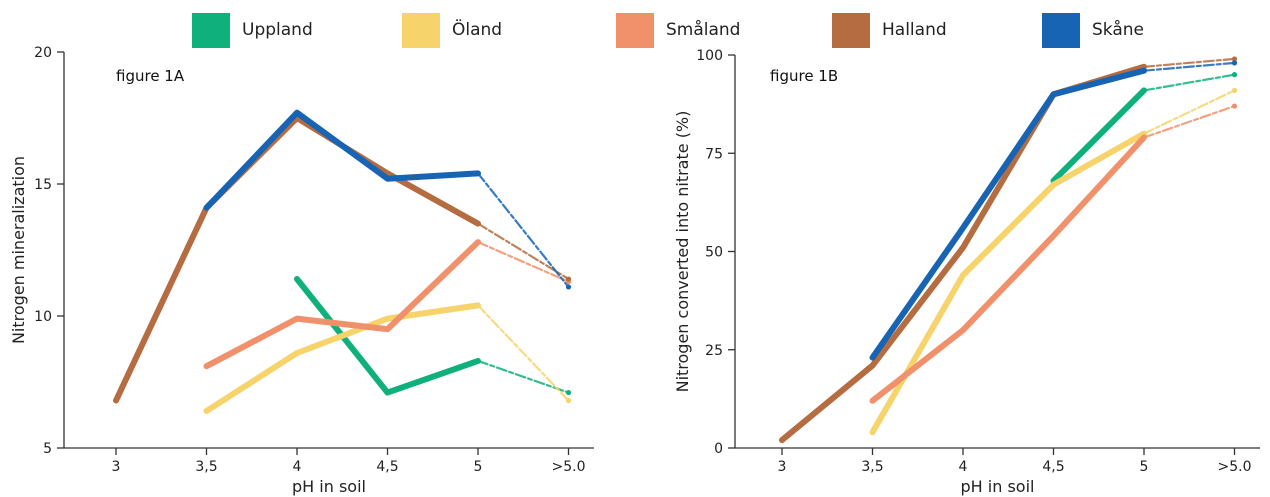 The width and height of the screenshot is (1270, 497). Describe the element at coordinates (804, 76) in the screenshot. I see `panel-label: figure 1B` at that location.